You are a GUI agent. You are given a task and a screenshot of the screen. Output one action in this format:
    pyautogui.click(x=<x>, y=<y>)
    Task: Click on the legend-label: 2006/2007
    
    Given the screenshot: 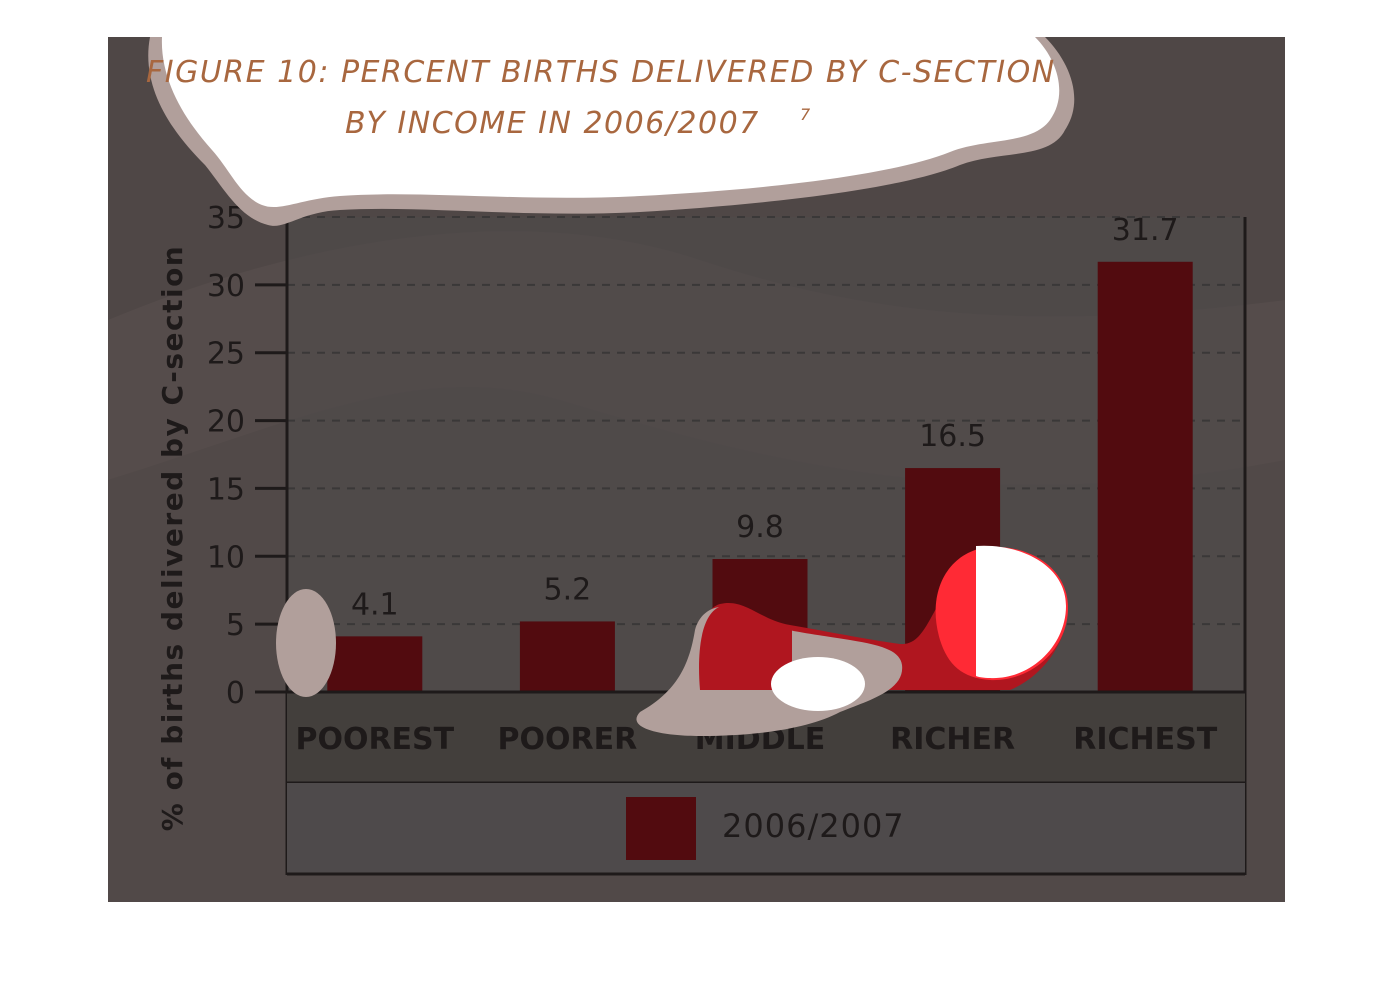 What is the action you would take?
    pyautogui.click(x=813, y=826)
    